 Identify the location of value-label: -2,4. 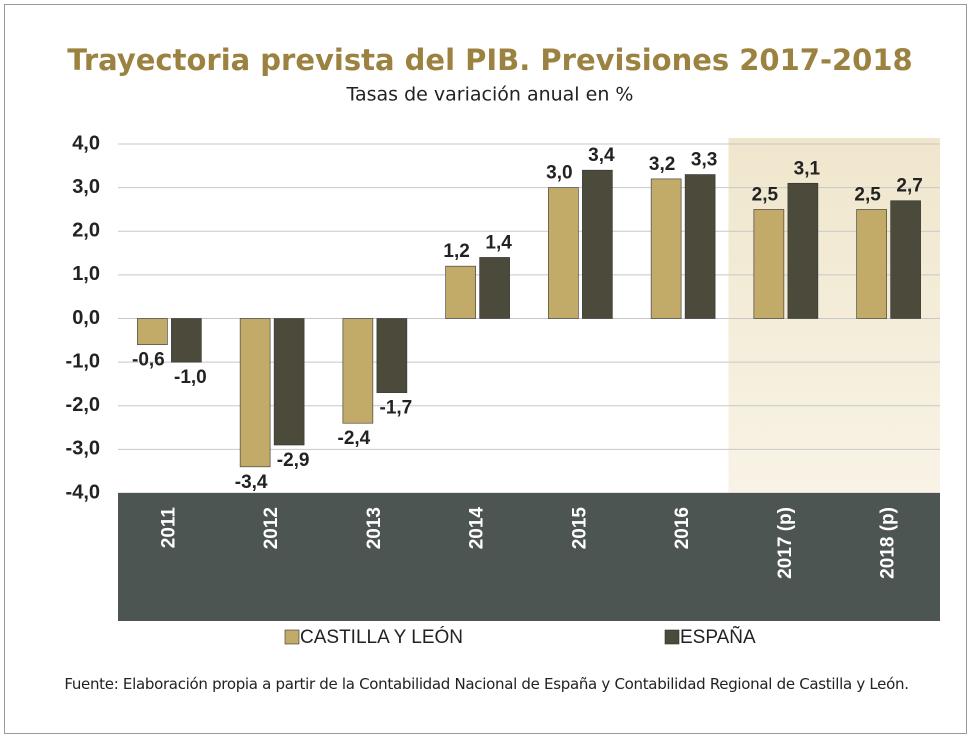
(354, 438).